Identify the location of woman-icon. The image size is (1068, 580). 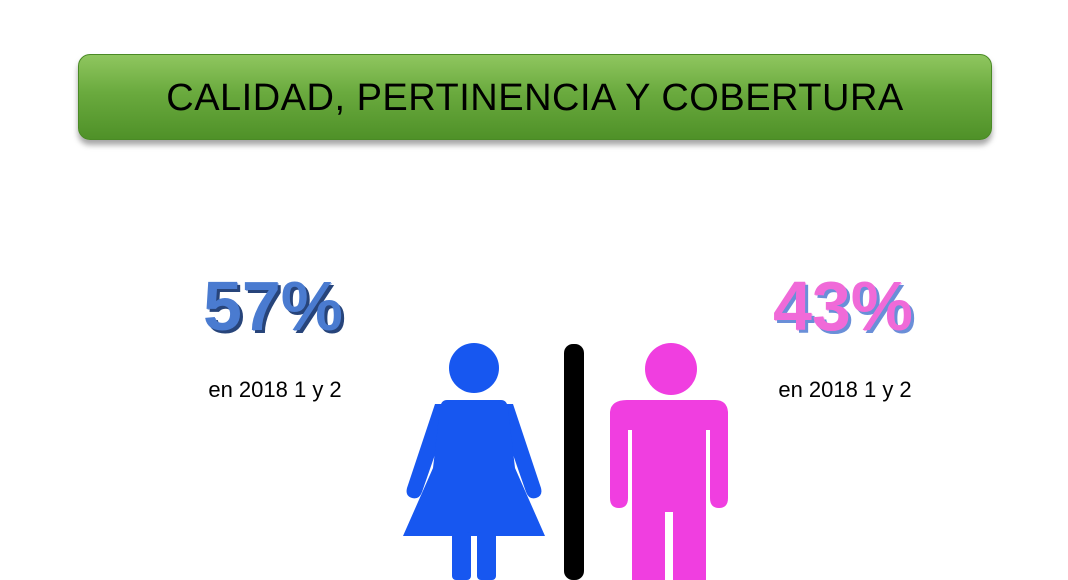
(474, 461).